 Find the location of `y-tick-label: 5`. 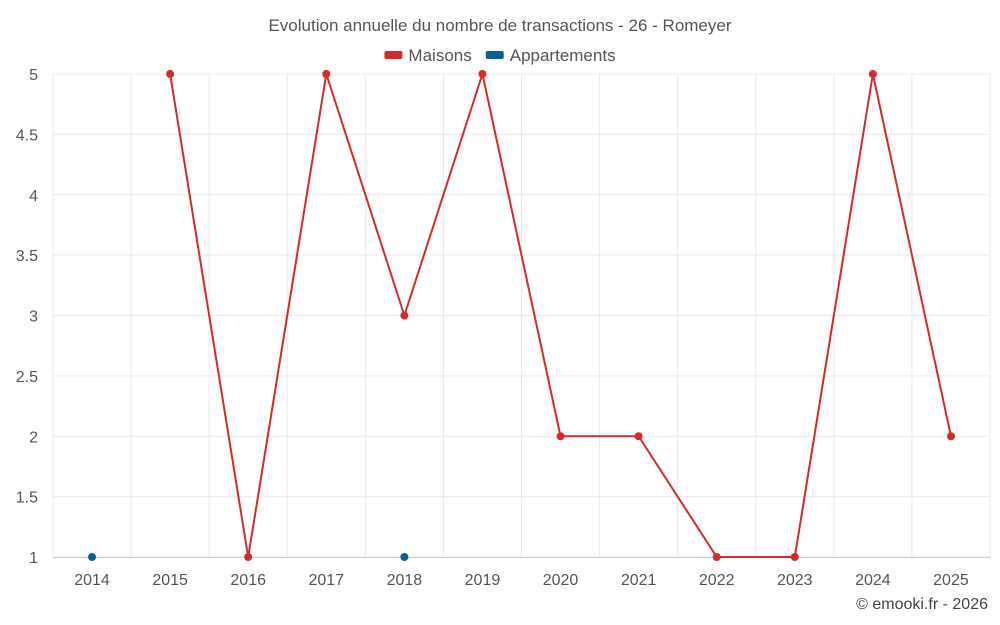

y-tick-label: 5 is located at coordinates (33, 75).